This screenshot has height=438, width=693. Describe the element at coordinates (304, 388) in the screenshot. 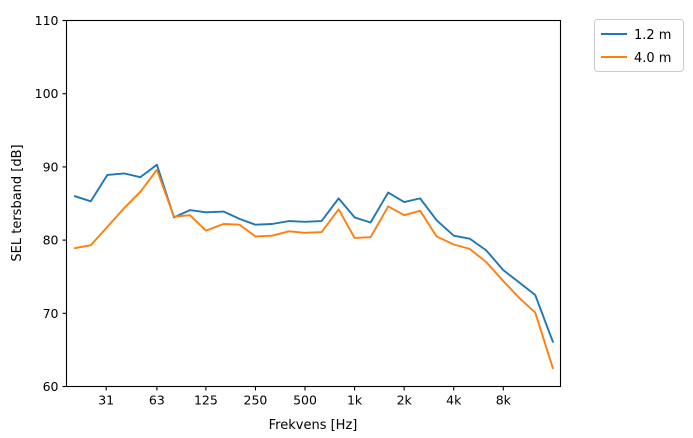

I see `x-axis-ticks` at that location.